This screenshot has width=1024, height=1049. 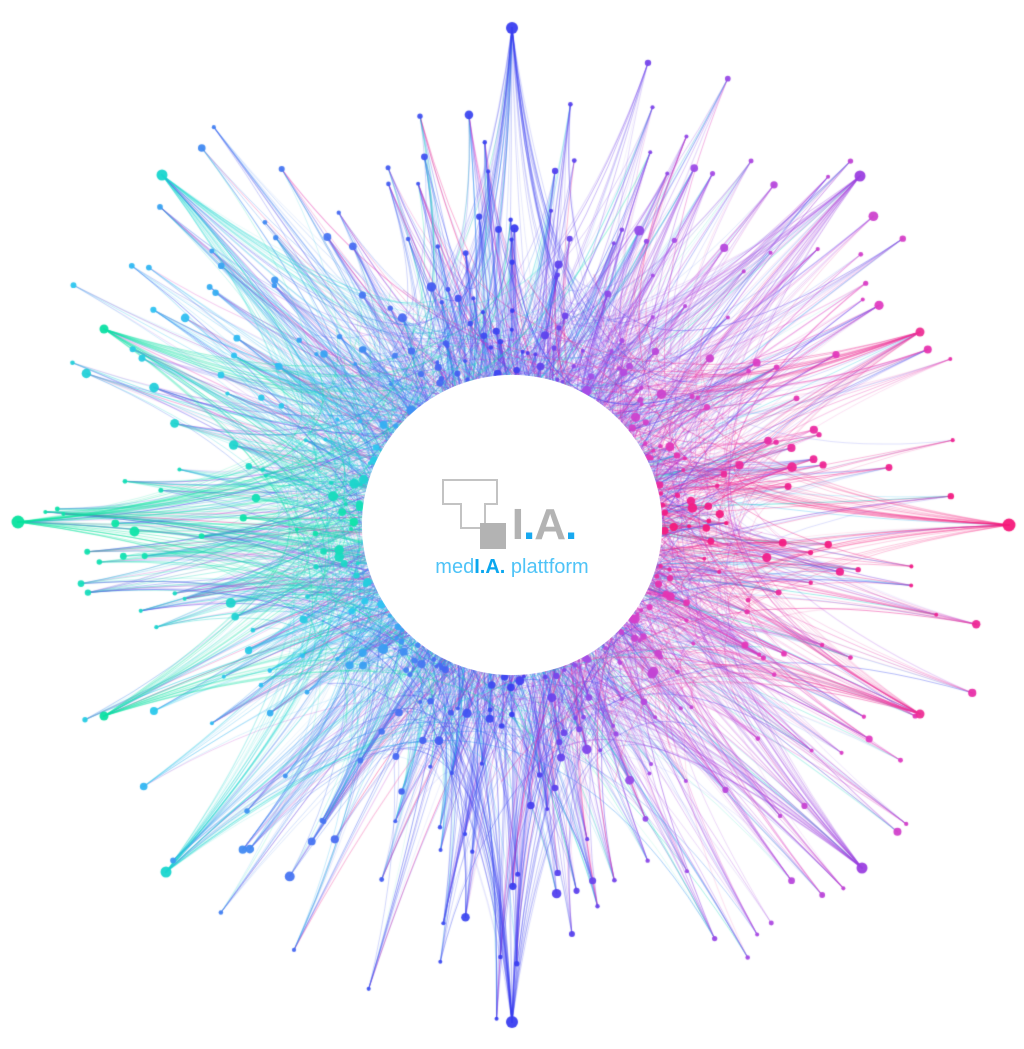 I want to click on wordmark-letter-a: A, so click(x=550, y=524).